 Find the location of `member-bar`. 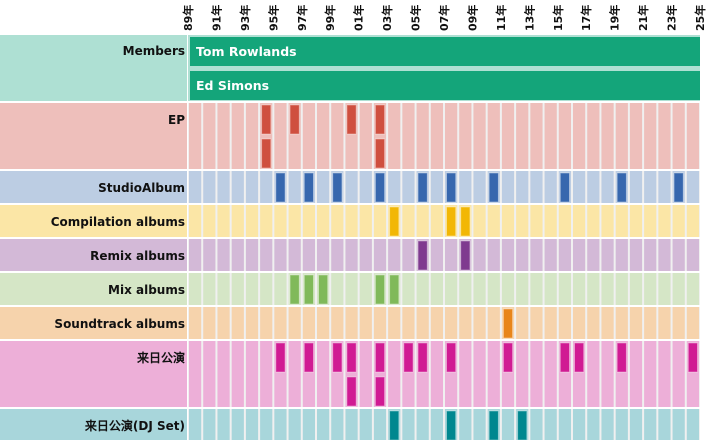

member-bar is located at coordinates (445, 51).